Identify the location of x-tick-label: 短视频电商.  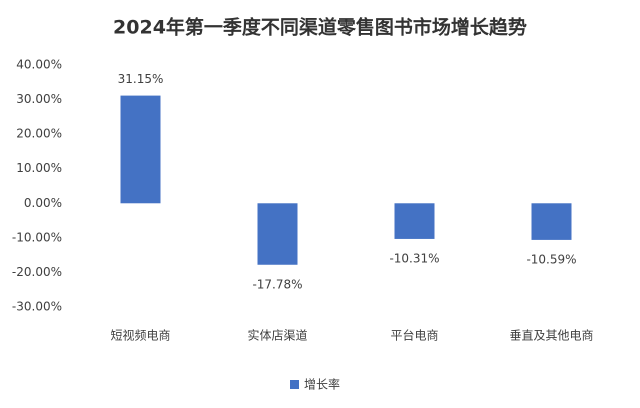
(140, 335).